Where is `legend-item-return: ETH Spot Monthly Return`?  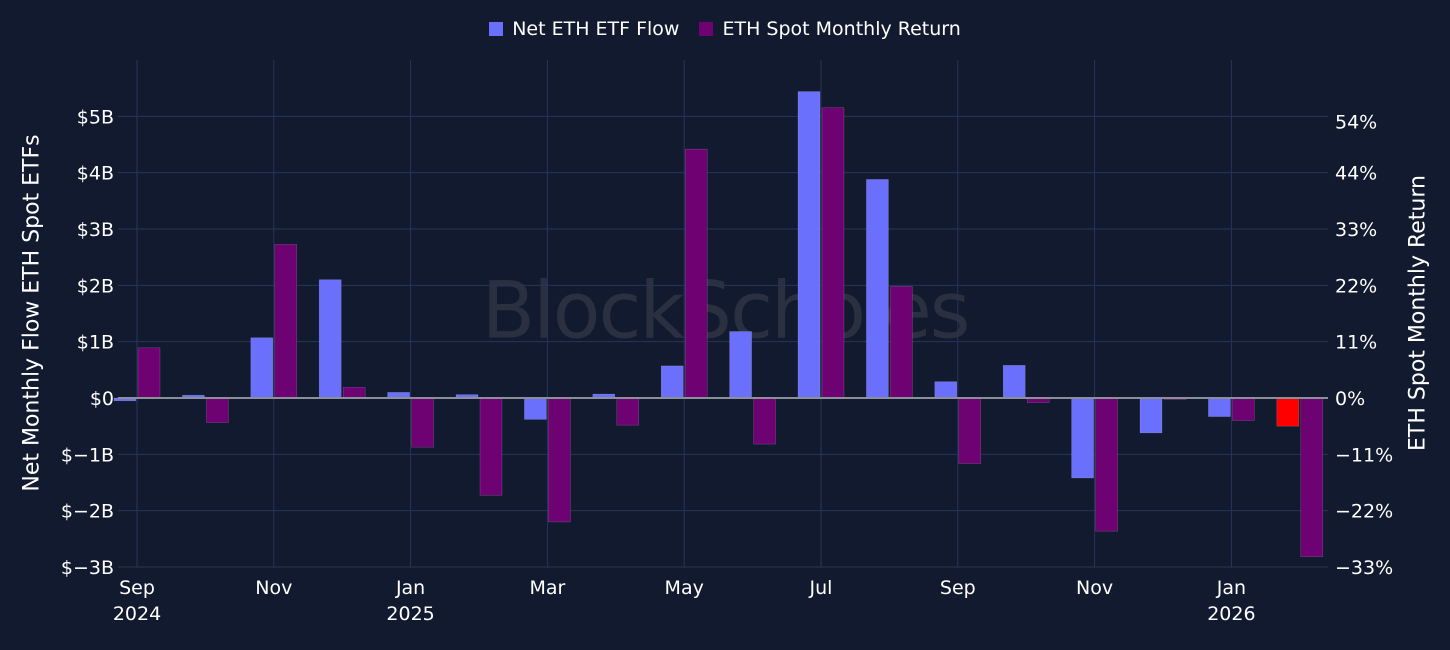
legend-item-return: ETH Spot Monthly Return is located at coordinates (830, 29).